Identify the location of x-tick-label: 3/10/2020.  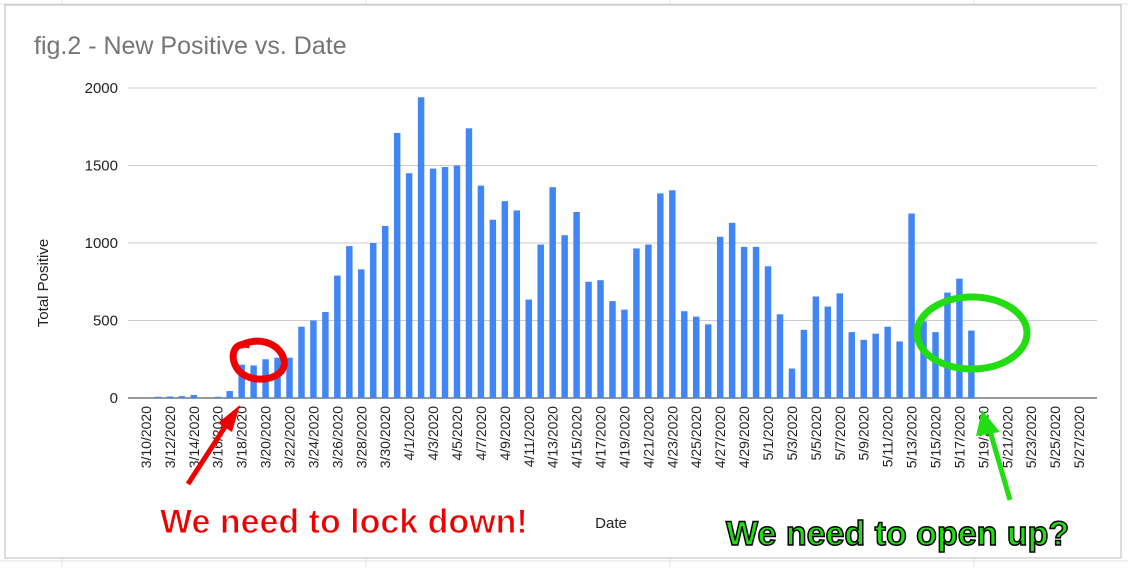
(146, 437).